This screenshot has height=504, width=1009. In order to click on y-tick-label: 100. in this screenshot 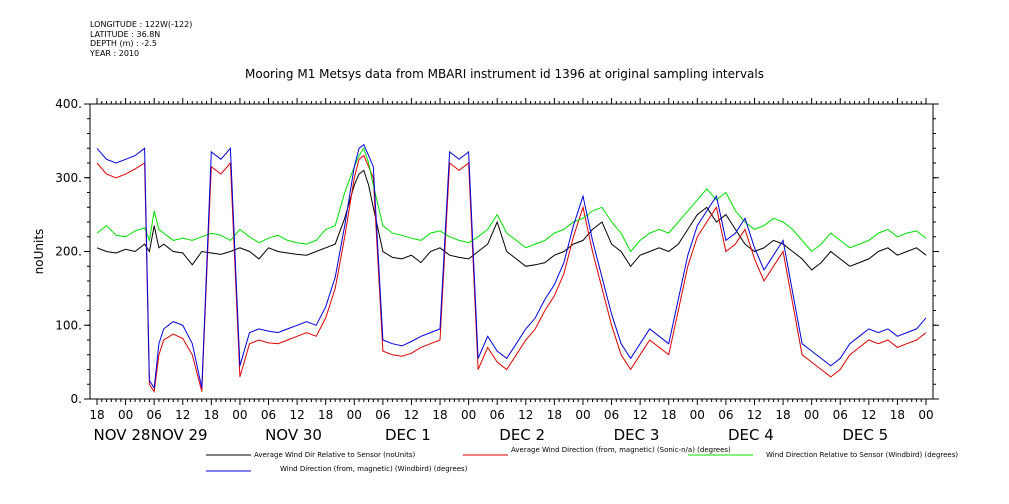, I will do `click(68, 325)`.